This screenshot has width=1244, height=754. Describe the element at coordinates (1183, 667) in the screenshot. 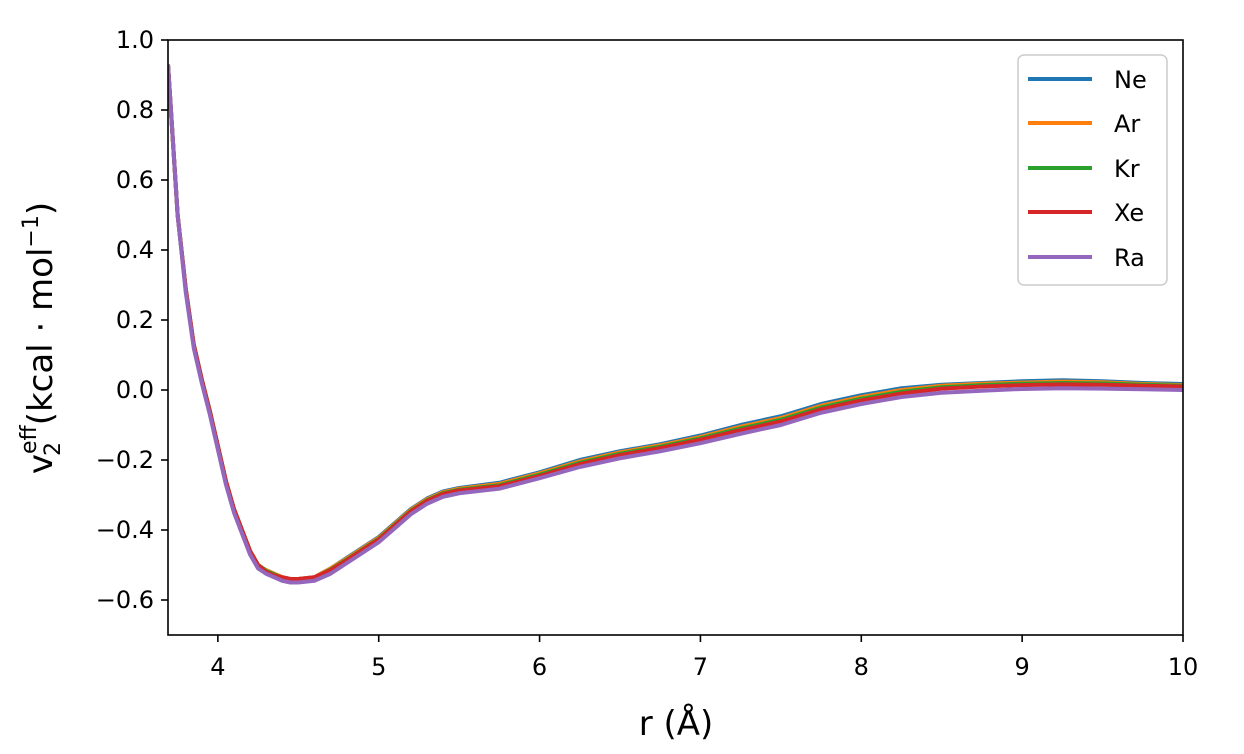

I see `x-tick-label: 10` at that location.